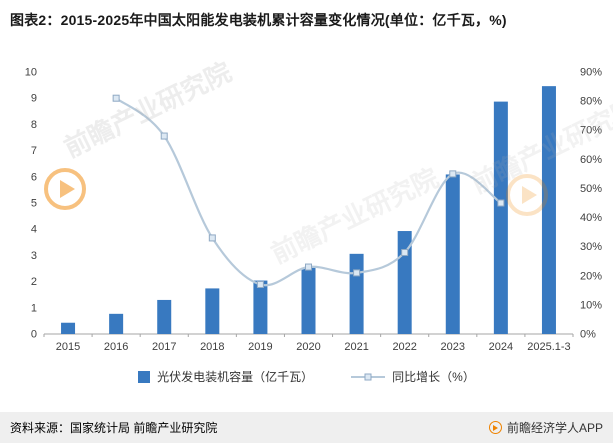 This screenshot has width=613, height=443. Describe the element at coordinates (260, 347) in the screenshot. I see `x-axis-label: 2019` at that location.